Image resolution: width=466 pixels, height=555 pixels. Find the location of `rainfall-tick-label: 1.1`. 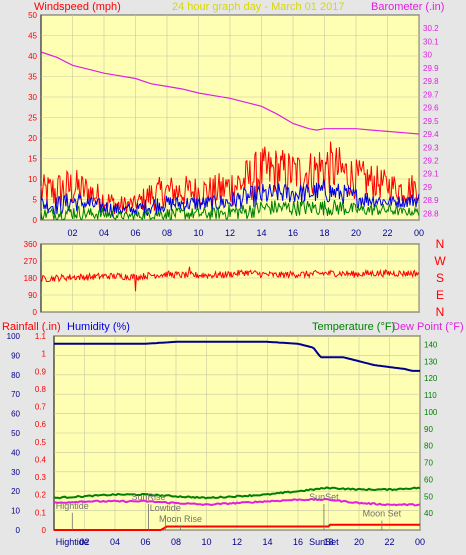

rainfall-tick-label: 1.1 is located at coordinates (41, 336).